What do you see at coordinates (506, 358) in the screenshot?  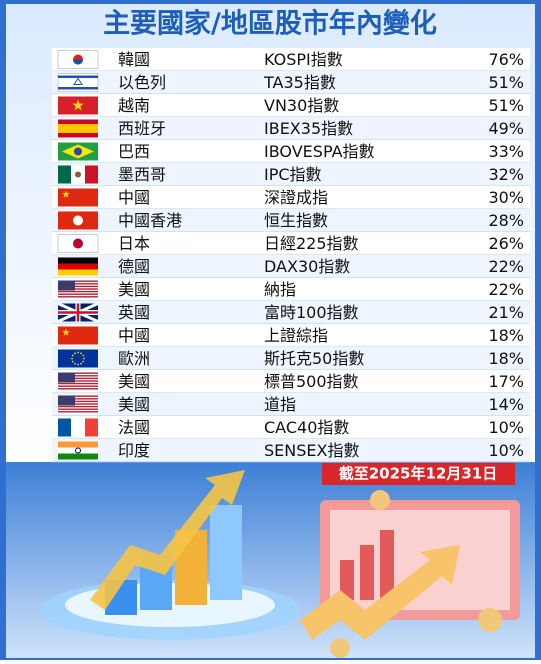 I see `change: 18%` at bounding box center [506, 358].